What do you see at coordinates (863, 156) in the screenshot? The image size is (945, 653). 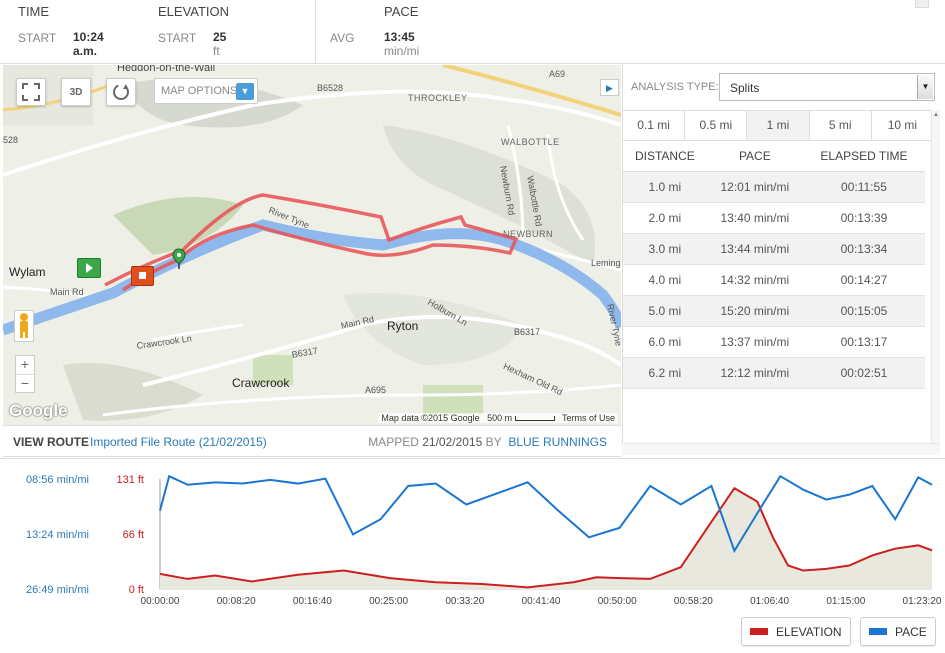 I see `column-header-elapsed: ELAPSED TIME` at bounding box center [863, 156].